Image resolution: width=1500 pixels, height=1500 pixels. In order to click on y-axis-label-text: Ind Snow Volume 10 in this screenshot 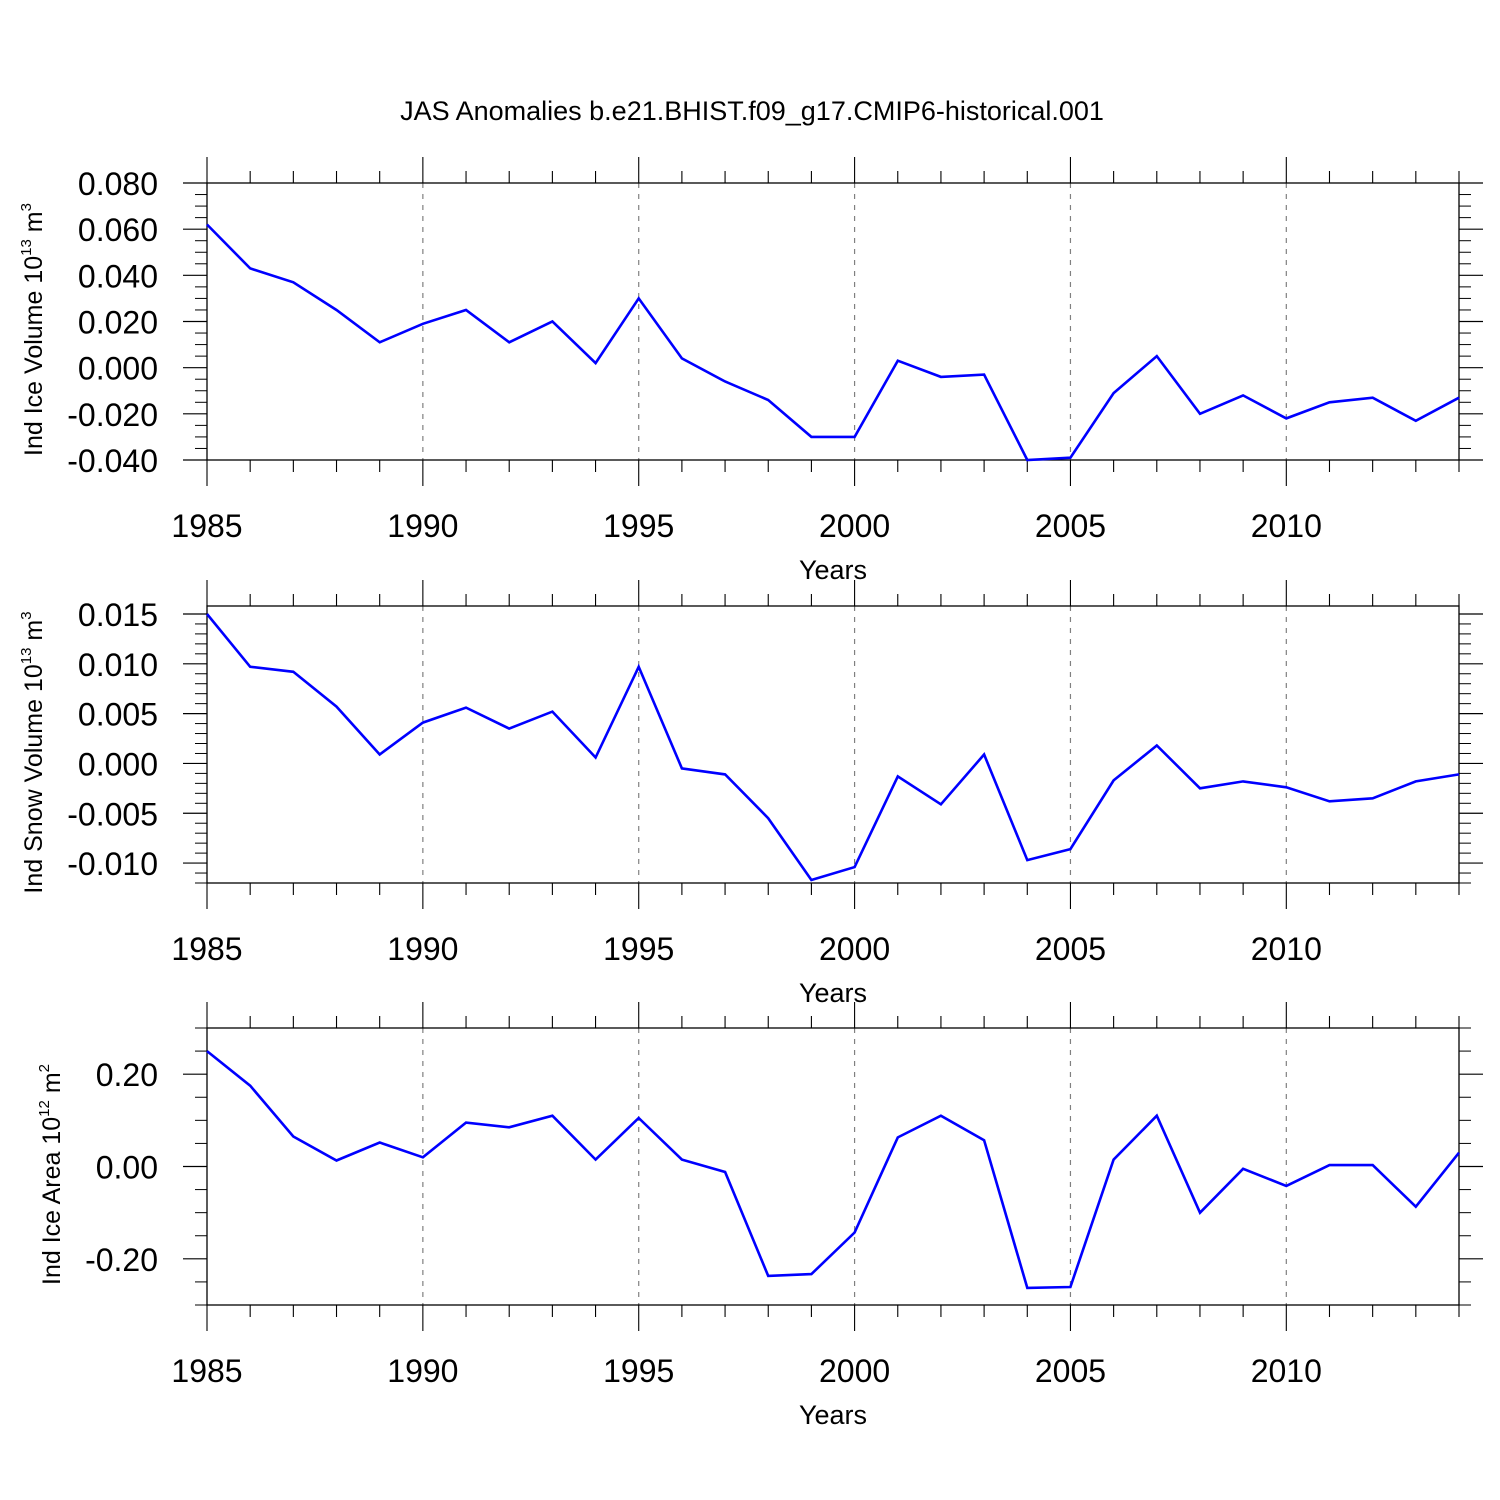, I will do `click(34, 778)`.